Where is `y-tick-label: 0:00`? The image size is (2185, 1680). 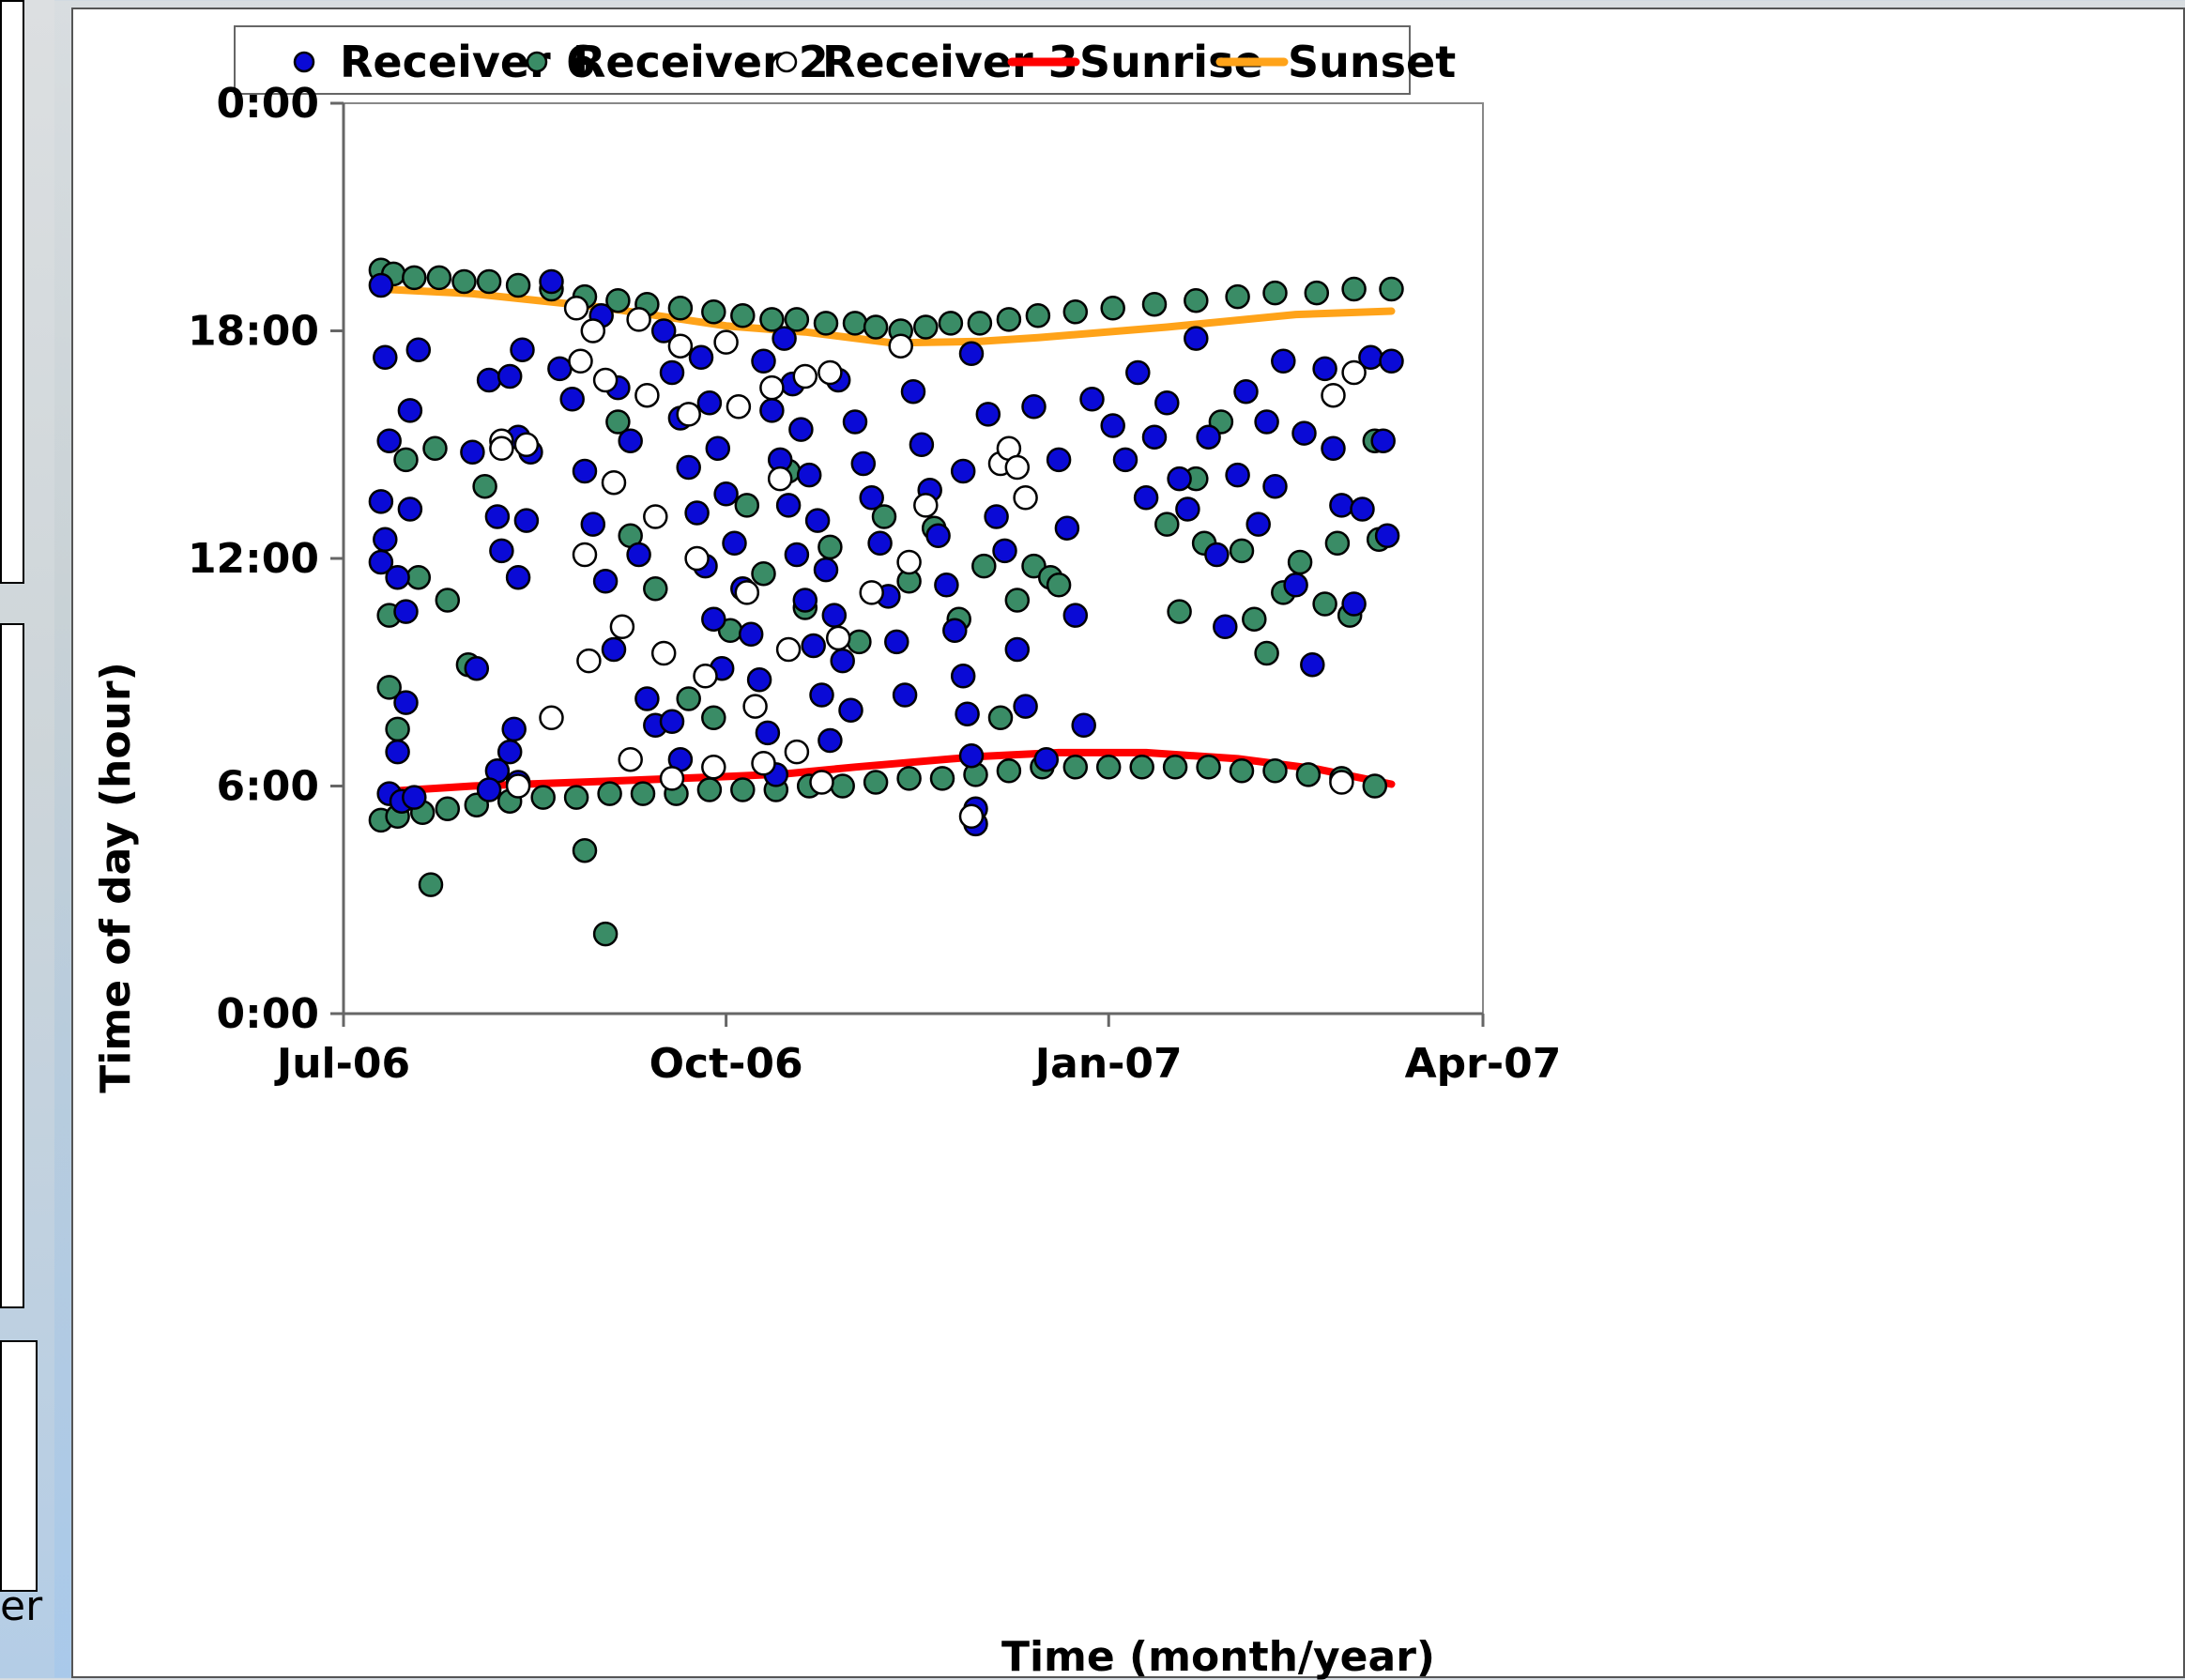 y-tick-label: 0:00 is located at coordinates (268, 1014).